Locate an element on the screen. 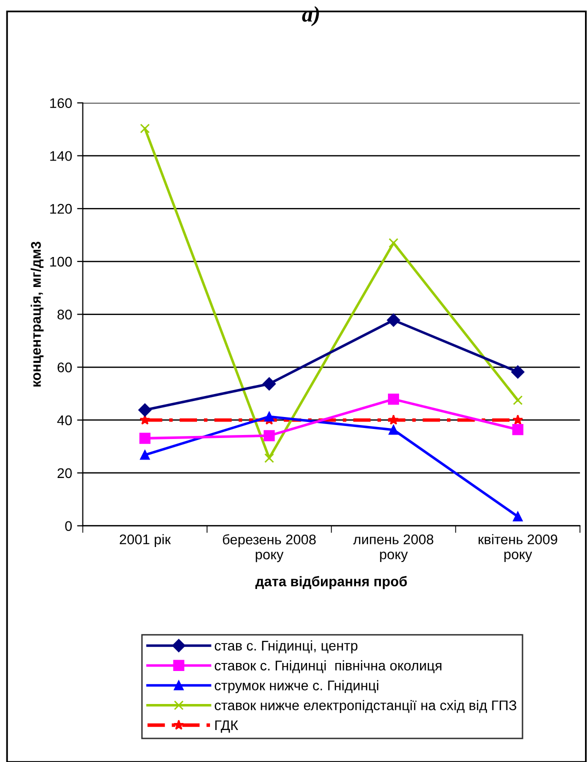 This screenshot has width=587, height=762. y-tick-label: 120 is located at coordinates (61, 209).